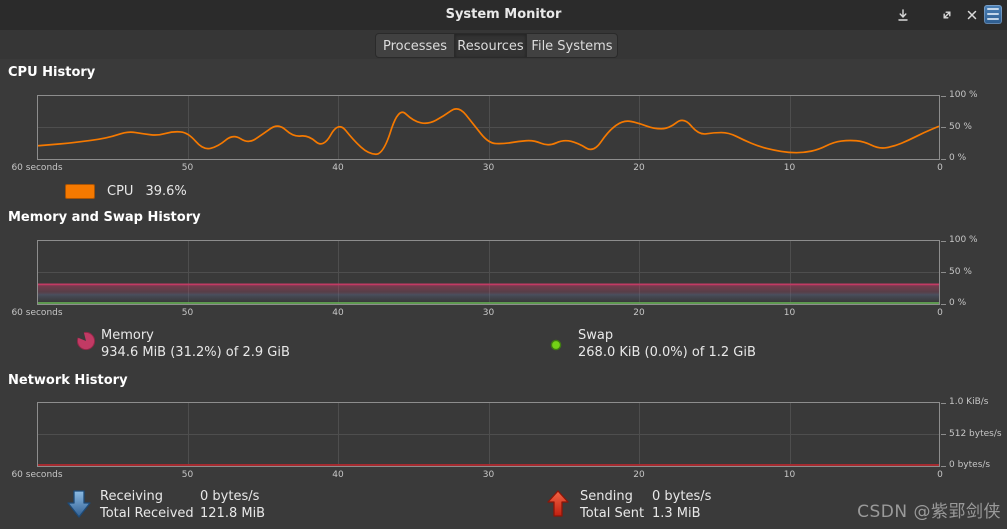  What do you see at coordinates (415, 45) in the screenshot?
I see `tab-processes: Processes` at bounding box center [415, 45].